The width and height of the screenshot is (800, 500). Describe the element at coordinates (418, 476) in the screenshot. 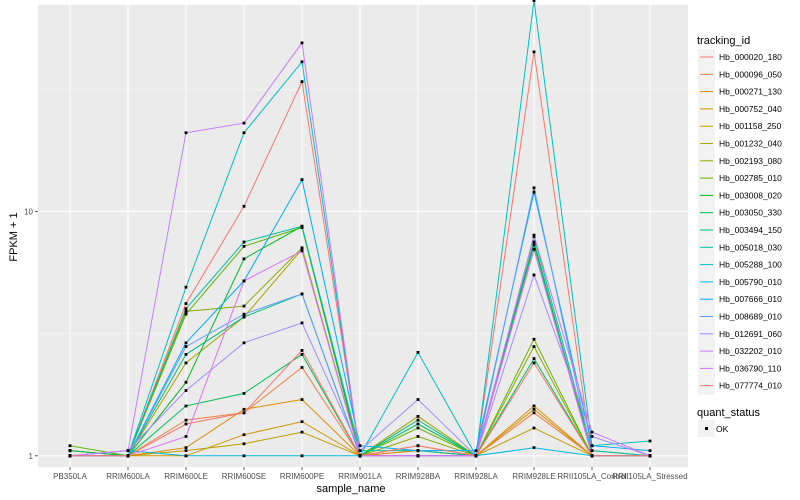

I see `x-tick-label-6: RRIM928BA` at that location.